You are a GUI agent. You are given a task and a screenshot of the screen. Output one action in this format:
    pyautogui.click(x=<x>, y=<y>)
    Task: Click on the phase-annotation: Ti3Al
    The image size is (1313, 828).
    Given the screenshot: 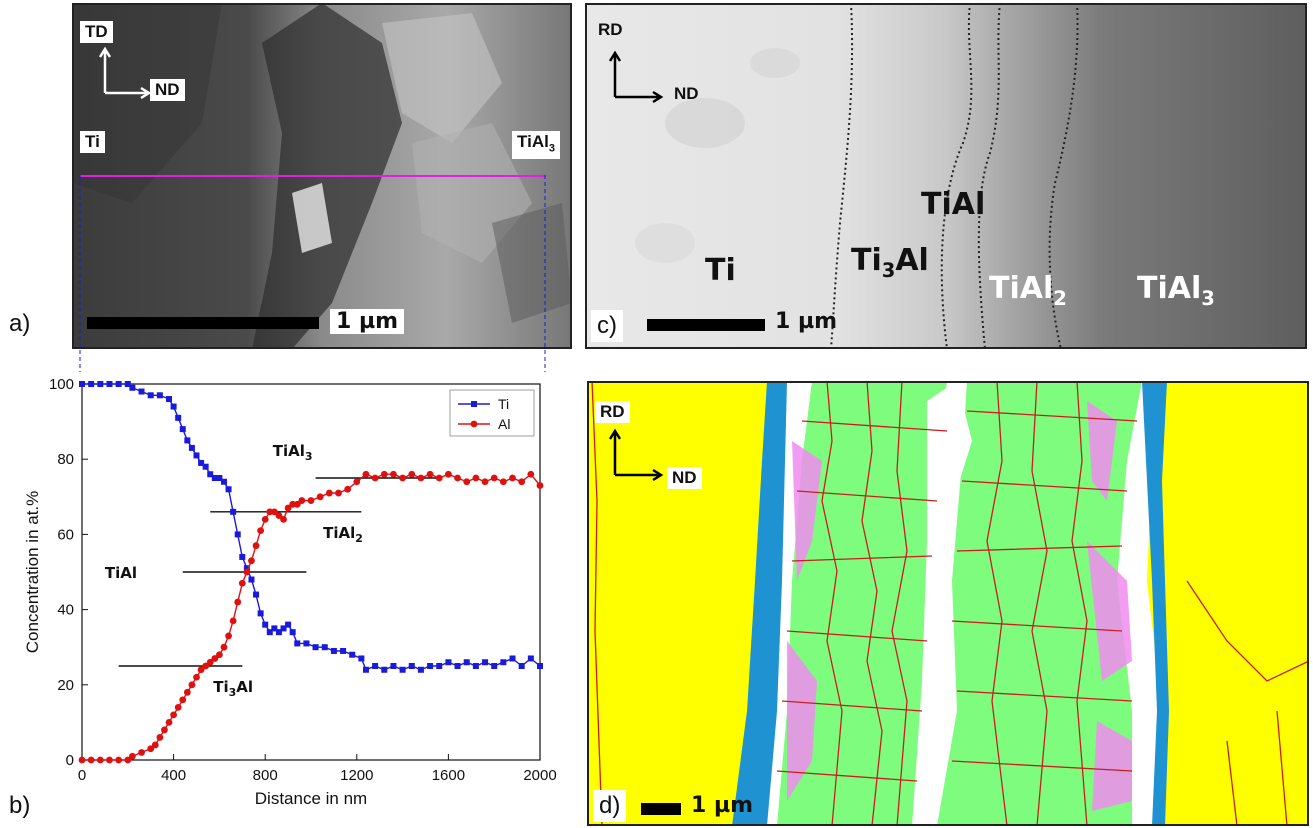 What is the action you would take?
    pyautogui.click(x=233, y=688)
    